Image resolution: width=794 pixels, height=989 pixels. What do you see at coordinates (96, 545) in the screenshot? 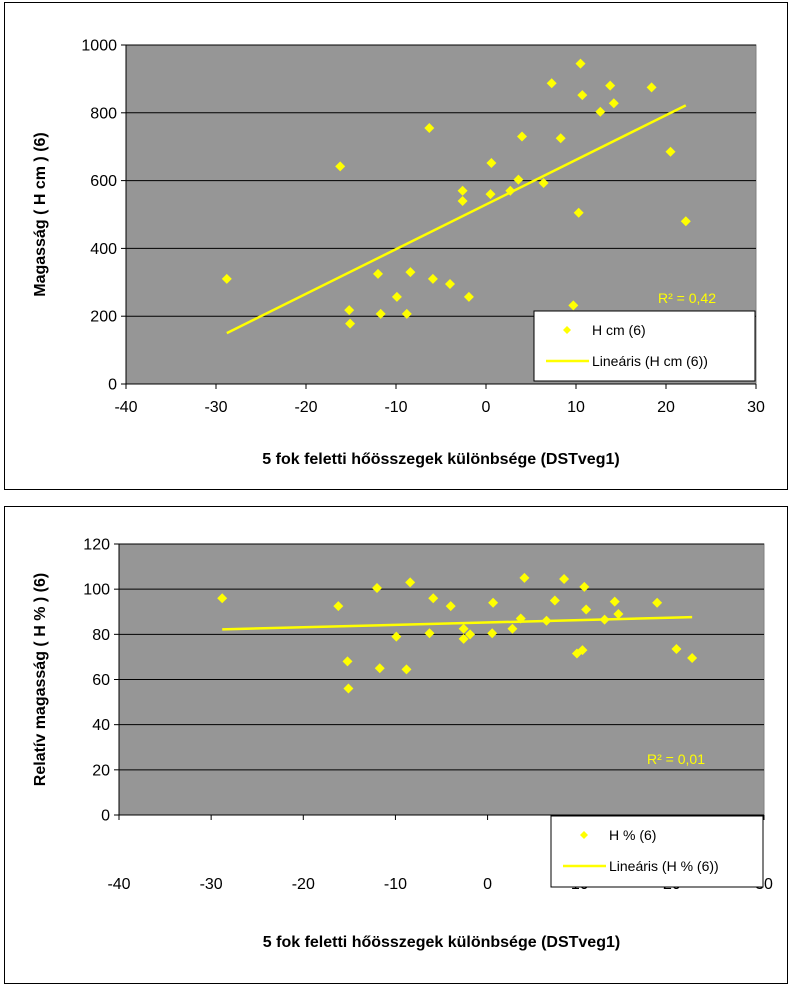
I see `y-tick-label: 120` at bounding box center [96, 545].